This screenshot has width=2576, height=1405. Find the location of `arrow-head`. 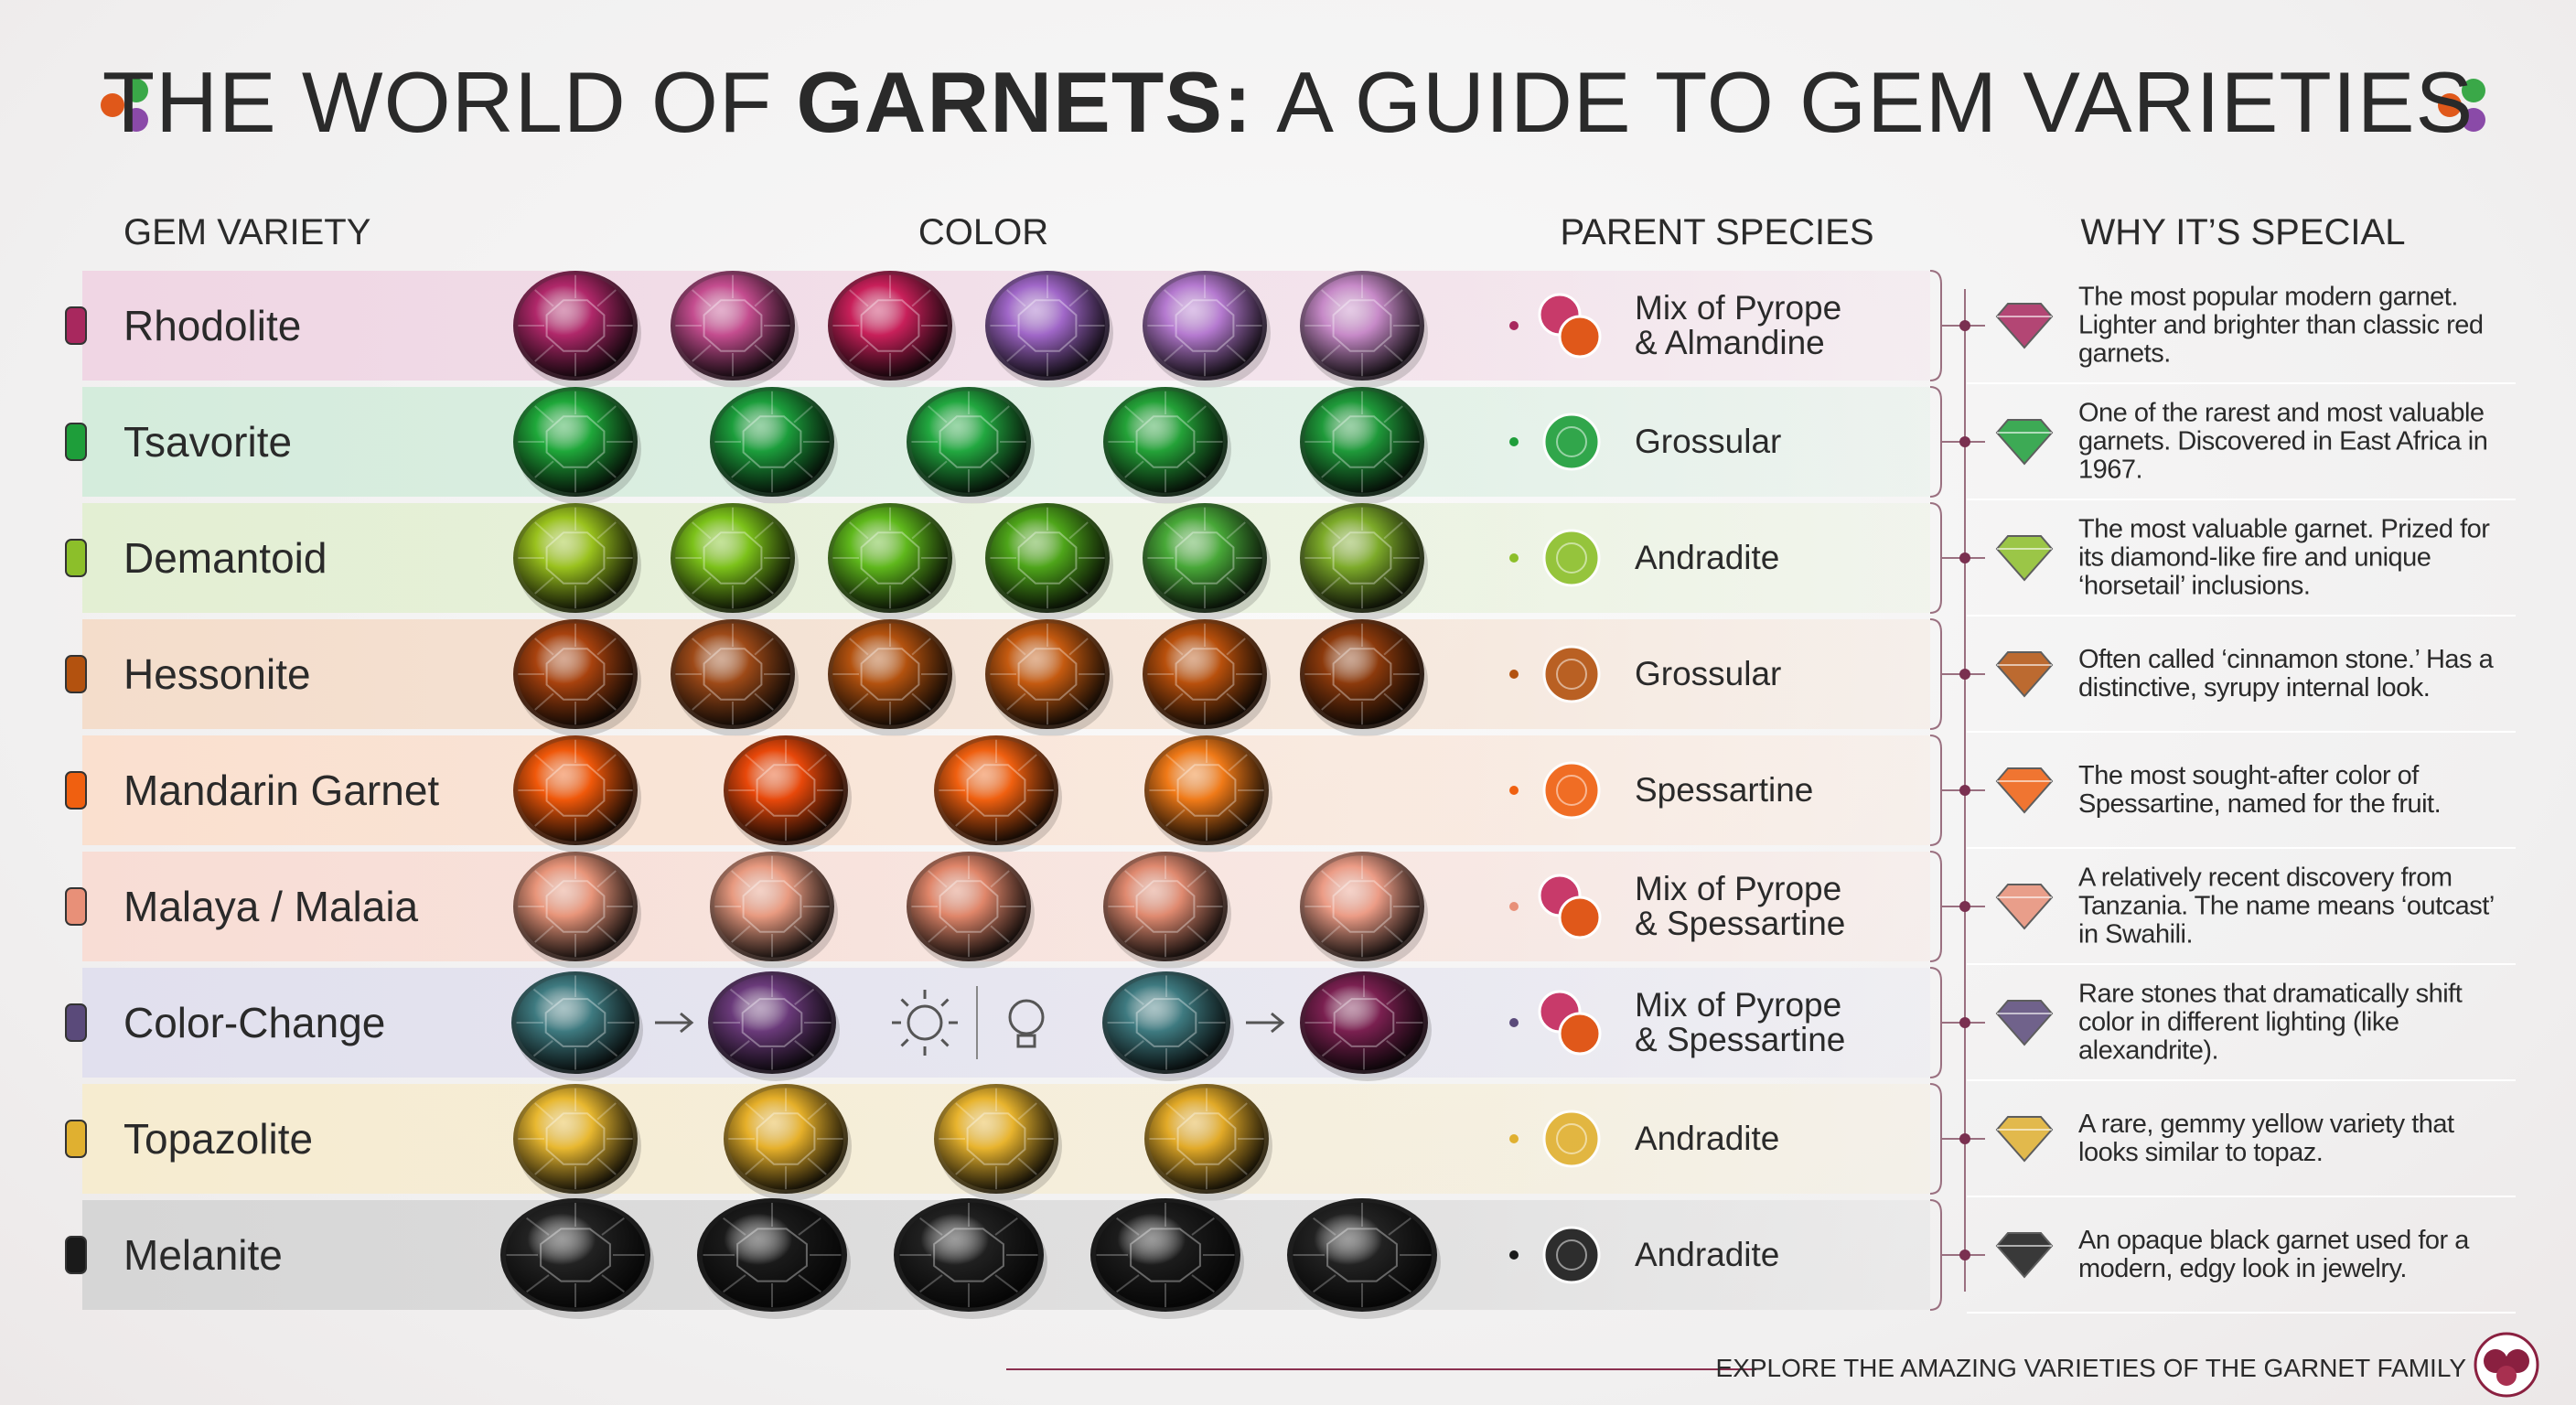

arrow-head is located at coordinates (687, 1023).